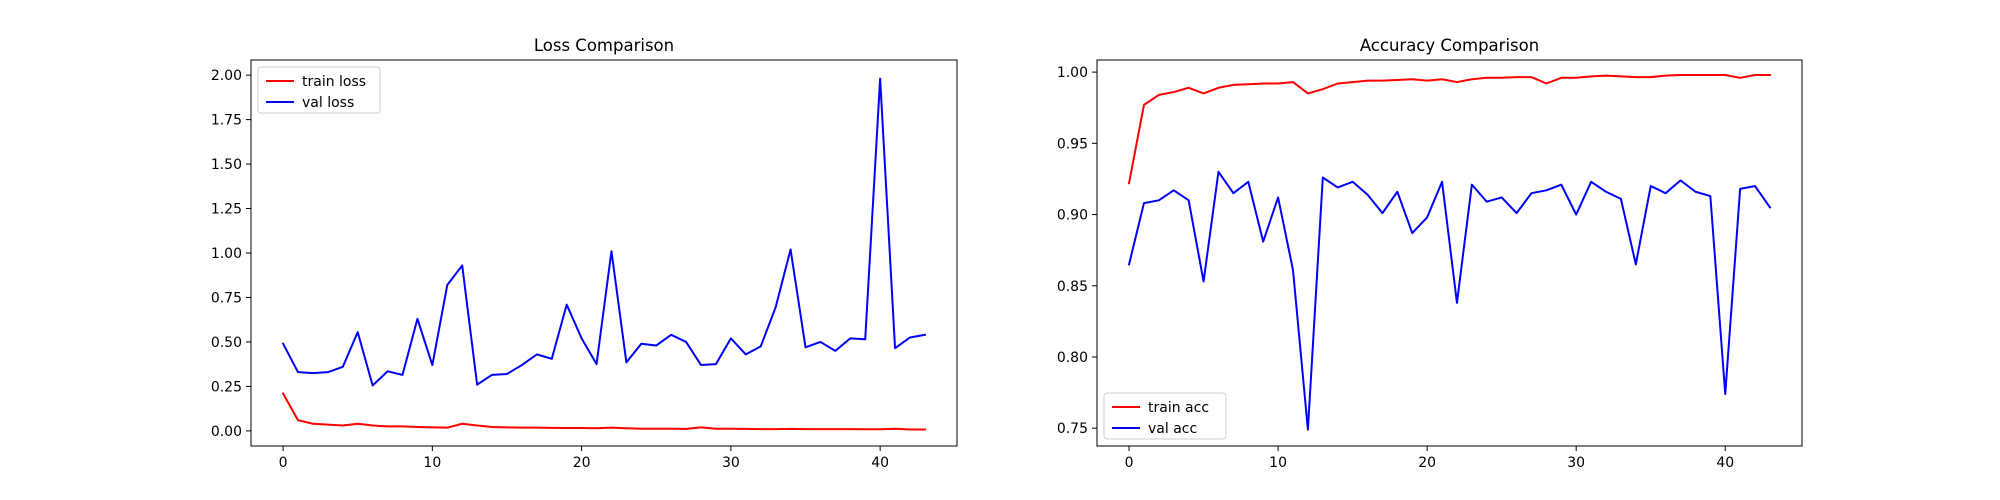 The height and width of the screenshot is (500, 2000). What do you see at coordinates (334, 82) in the screenshot?
I see `legend-label-train-loss: train loss` at bounding box center [334, 82].